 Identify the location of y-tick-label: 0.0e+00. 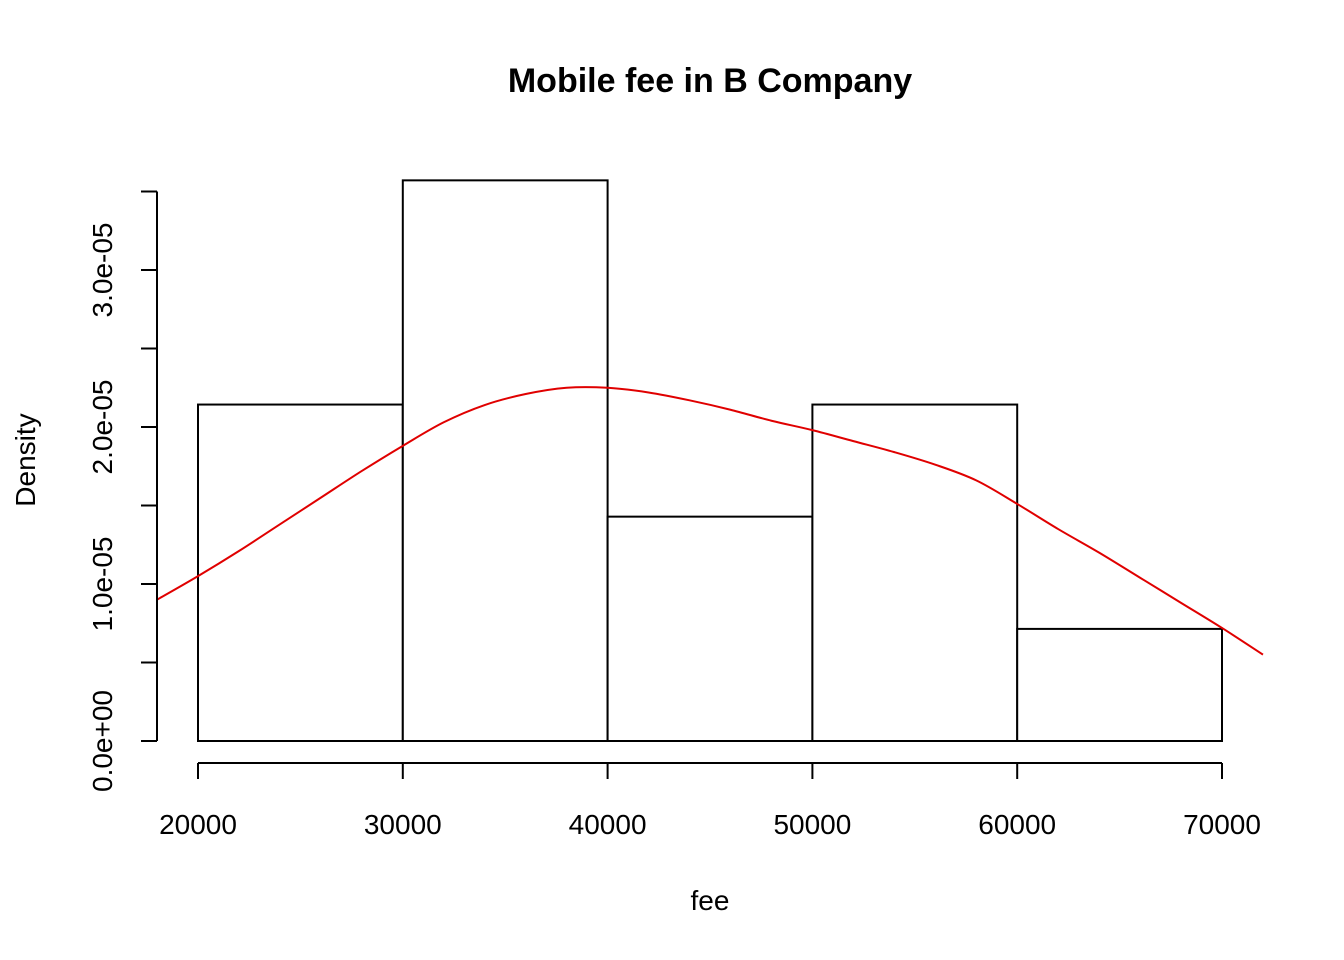
(102, 741).